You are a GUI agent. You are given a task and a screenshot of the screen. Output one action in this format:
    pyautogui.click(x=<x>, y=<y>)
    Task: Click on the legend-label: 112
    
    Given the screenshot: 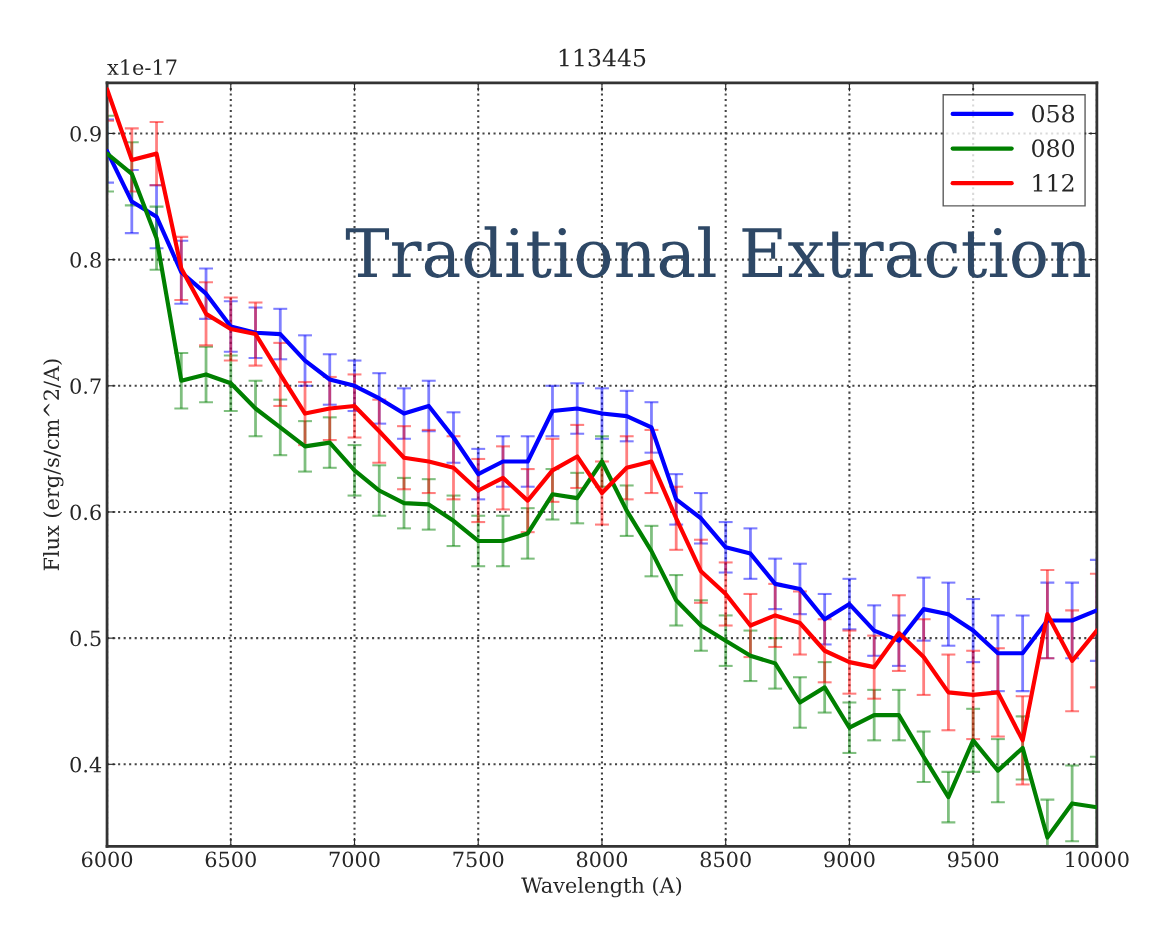 What is the action you would take?
    pyautogui.click(x=1053, y=182)
    